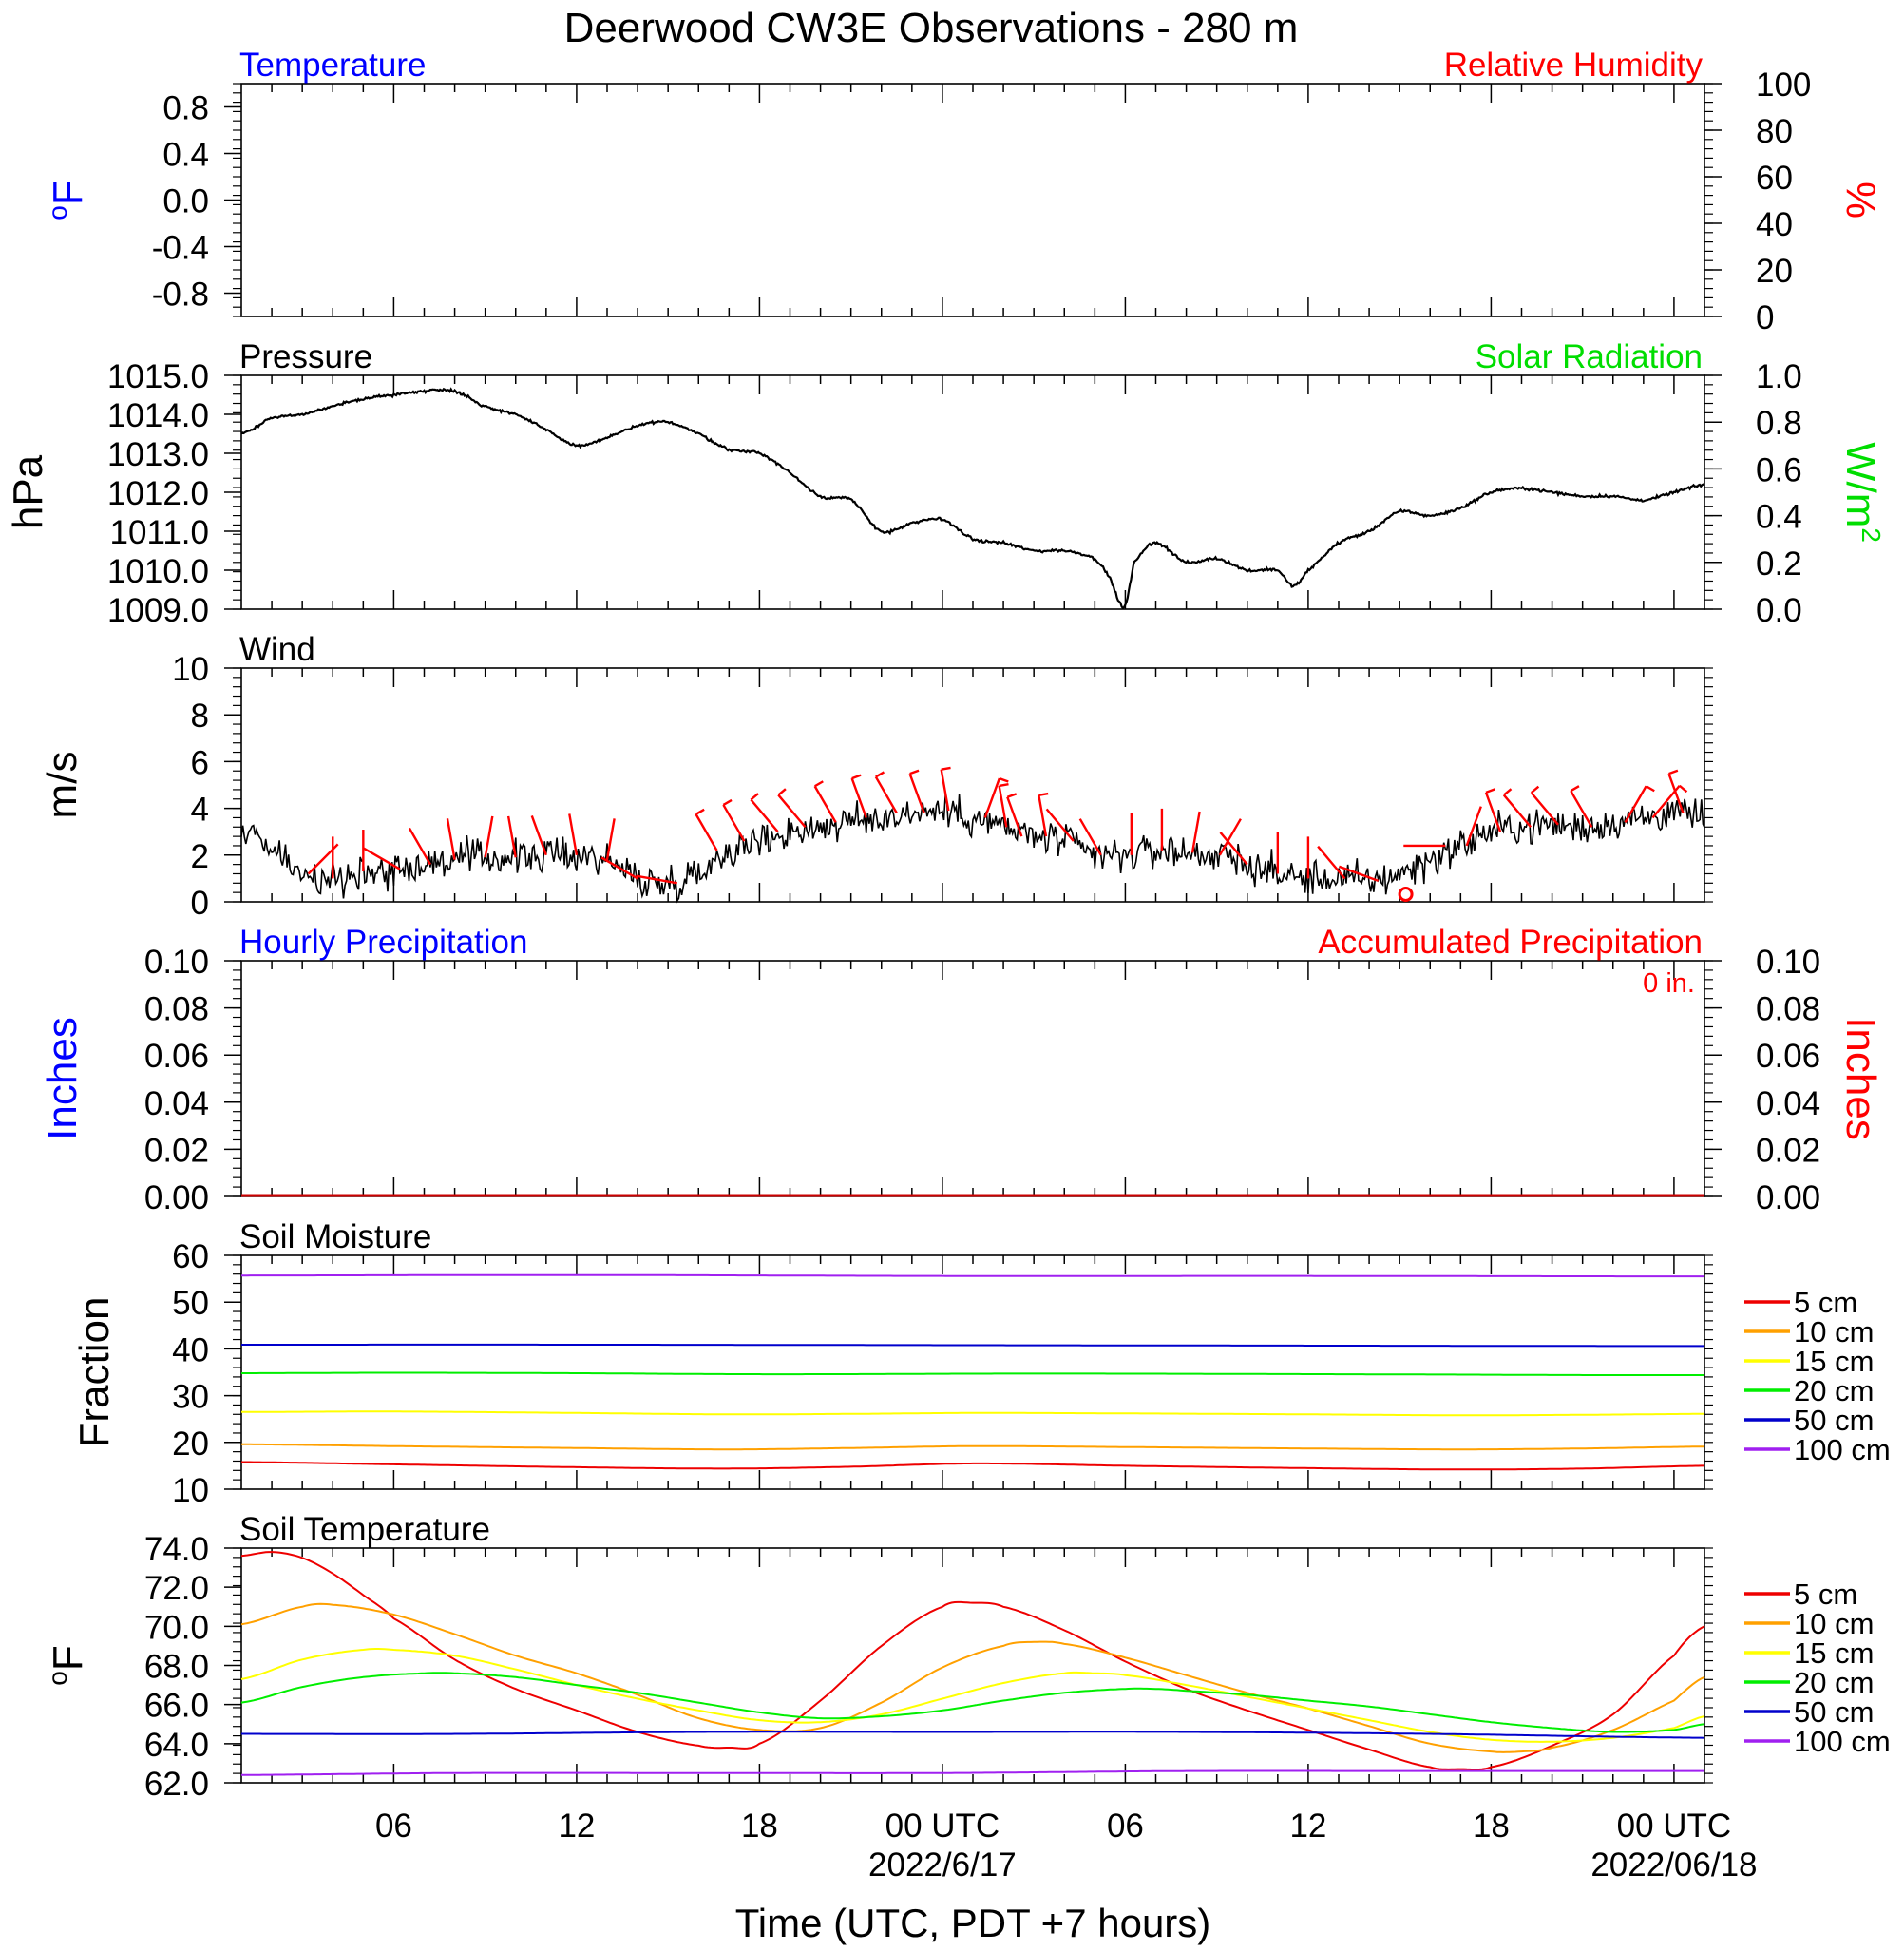 The image size is (1904, 1951). What do you see at coordinates (158, 455) in the screenshot?
I see `y-tick-label-left: 1013.0` at bounding box center [158, 455].